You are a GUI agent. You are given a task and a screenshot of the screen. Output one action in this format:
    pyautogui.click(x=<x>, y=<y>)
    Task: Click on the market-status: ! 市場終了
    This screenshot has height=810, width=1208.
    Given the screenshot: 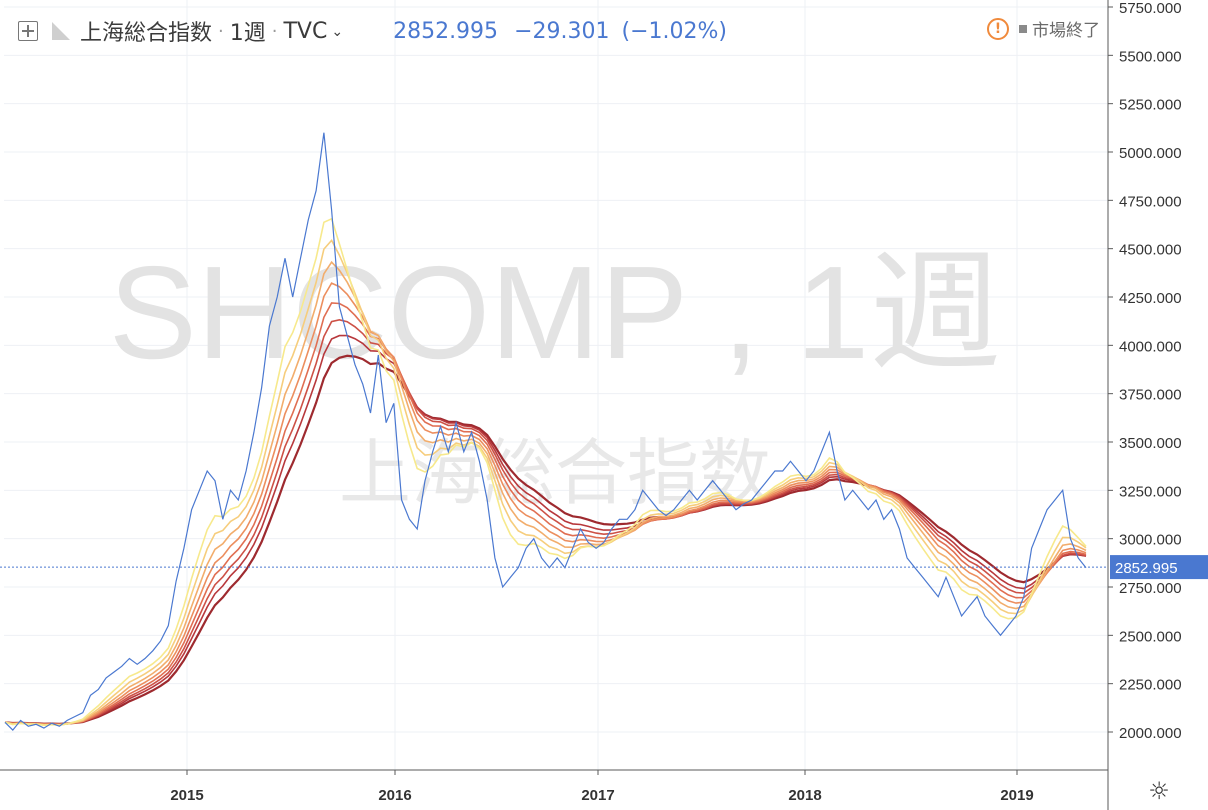 What is the action you would take?
    pyautogui.click(x=1043, y=28)
    